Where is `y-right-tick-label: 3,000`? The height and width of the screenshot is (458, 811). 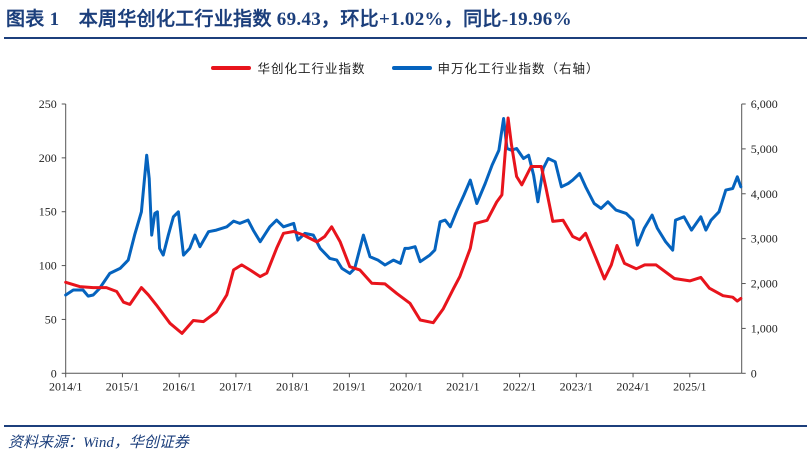 y-right-tick-label: 3,000 is located at coordinates (764, 239).